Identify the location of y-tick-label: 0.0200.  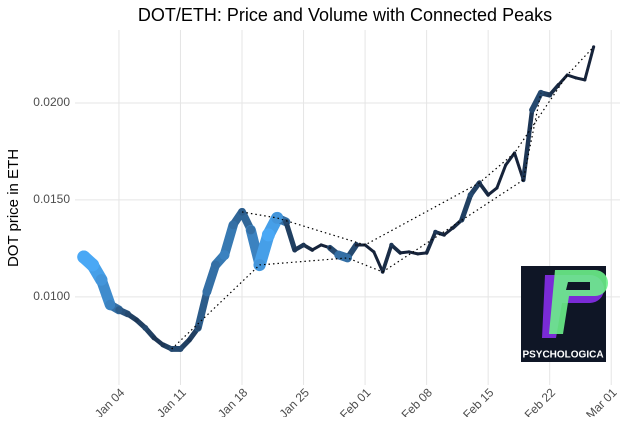
(51, 102).